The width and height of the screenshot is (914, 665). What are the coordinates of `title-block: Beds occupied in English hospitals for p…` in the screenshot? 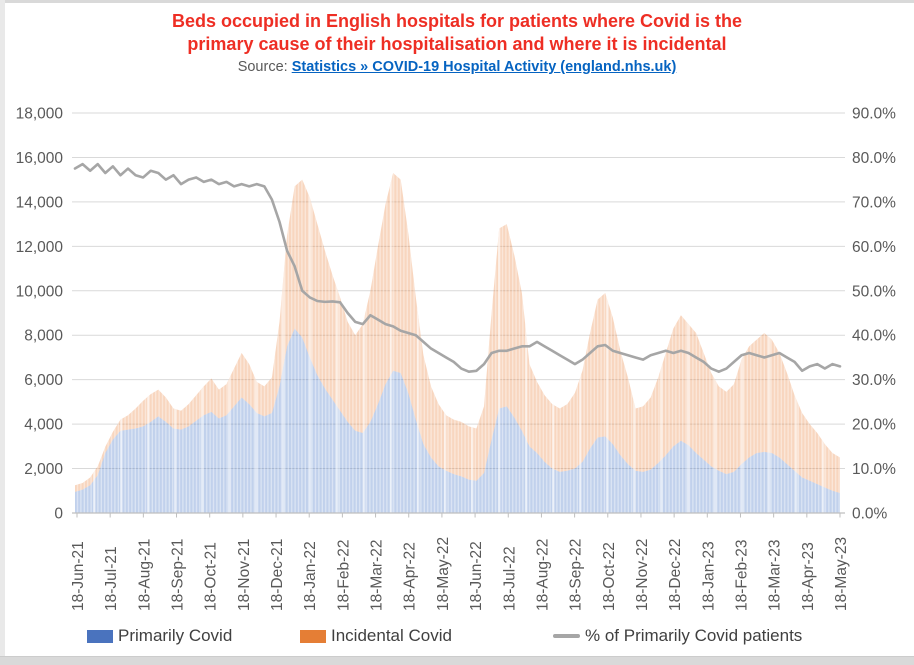 It's located at (457, 42).